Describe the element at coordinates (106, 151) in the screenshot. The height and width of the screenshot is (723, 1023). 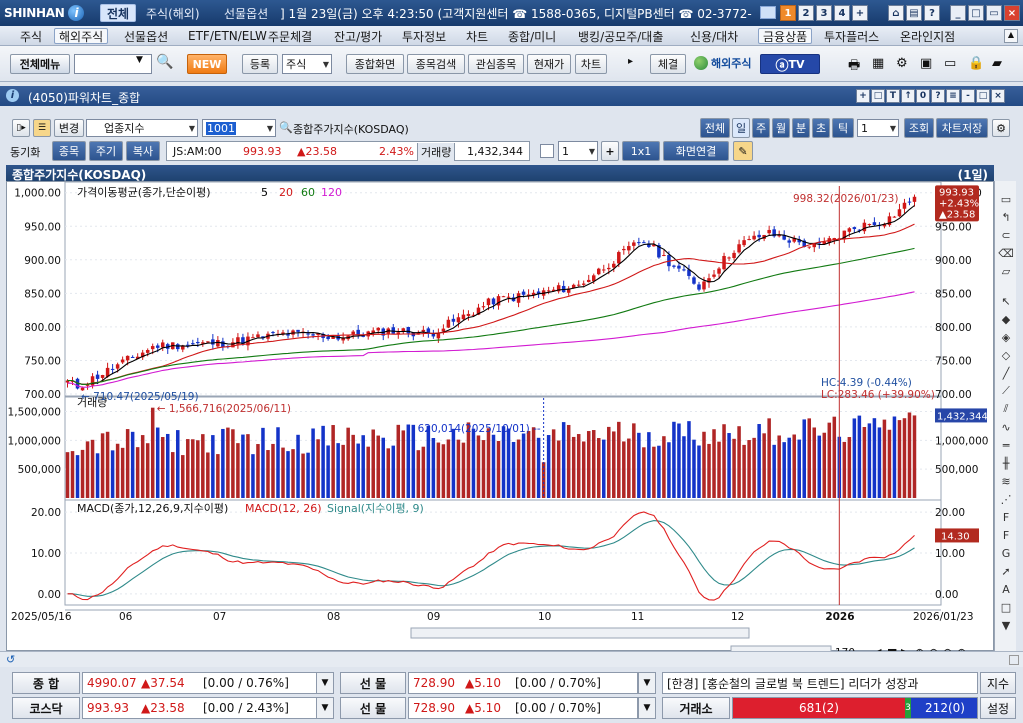
I see `sync-period-tab: 주기` at that location.